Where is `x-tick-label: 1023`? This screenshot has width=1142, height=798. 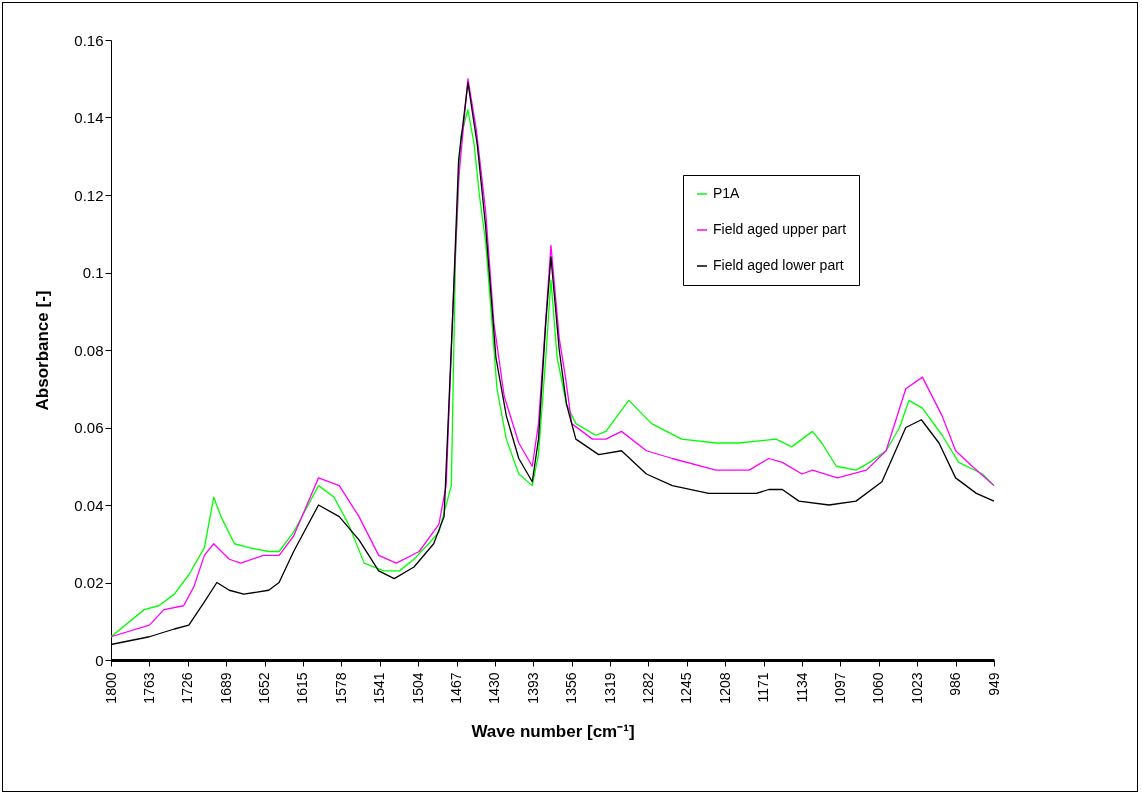 x-tick-label: 1023 is located at coordinates (916, 688).